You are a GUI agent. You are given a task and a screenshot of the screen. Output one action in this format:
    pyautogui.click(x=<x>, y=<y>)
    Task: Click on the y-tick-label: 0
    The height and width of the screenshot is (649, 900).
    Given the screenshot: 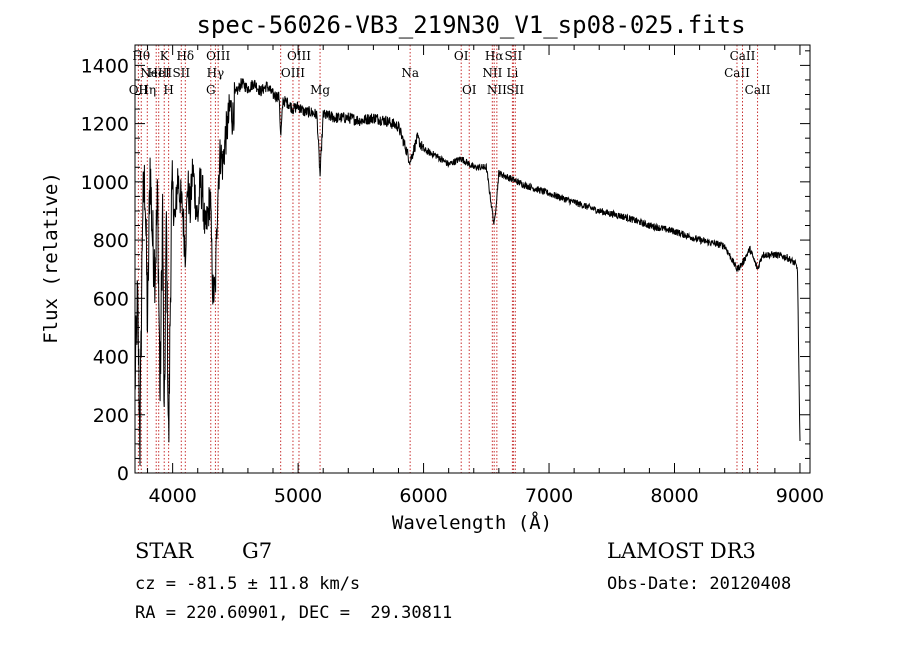 What is the action you would take?
    pyautogui.click(x=123, y=474)
    